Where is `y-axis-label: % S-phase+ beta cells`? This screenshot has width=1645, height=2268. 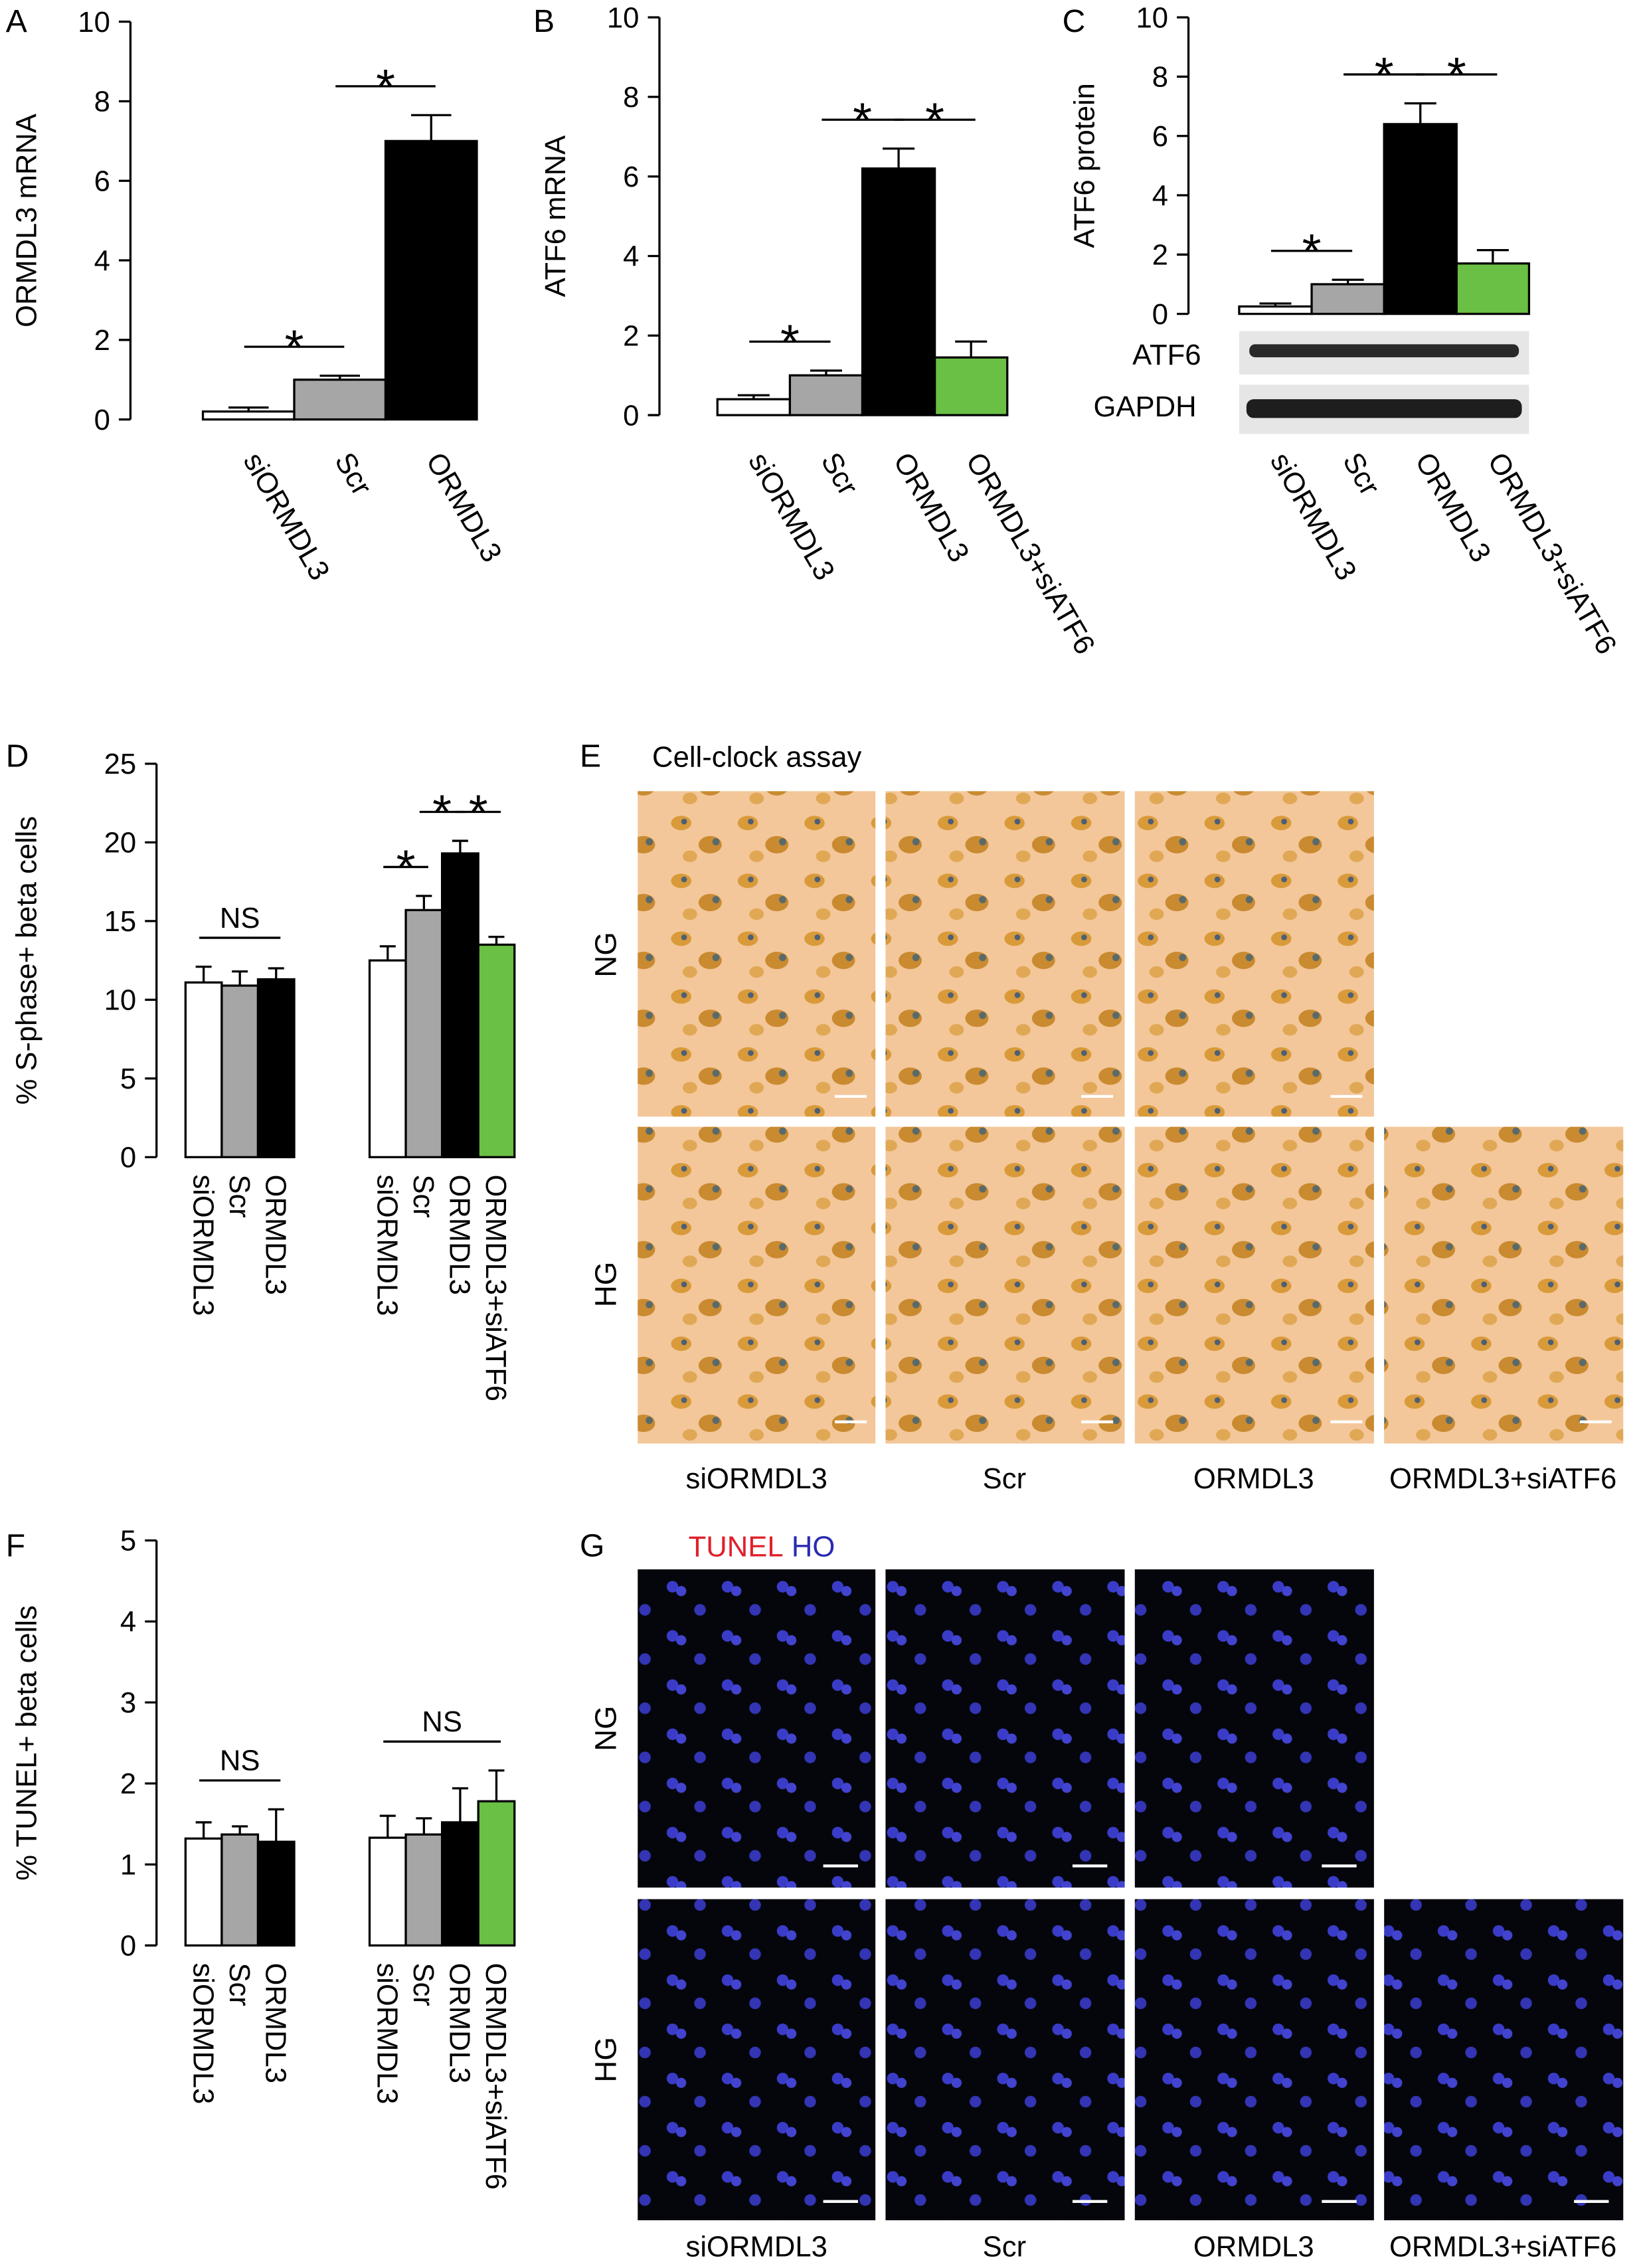
y-axis-label: % S-phase+ beta cells is located at coordinates (27, 960).